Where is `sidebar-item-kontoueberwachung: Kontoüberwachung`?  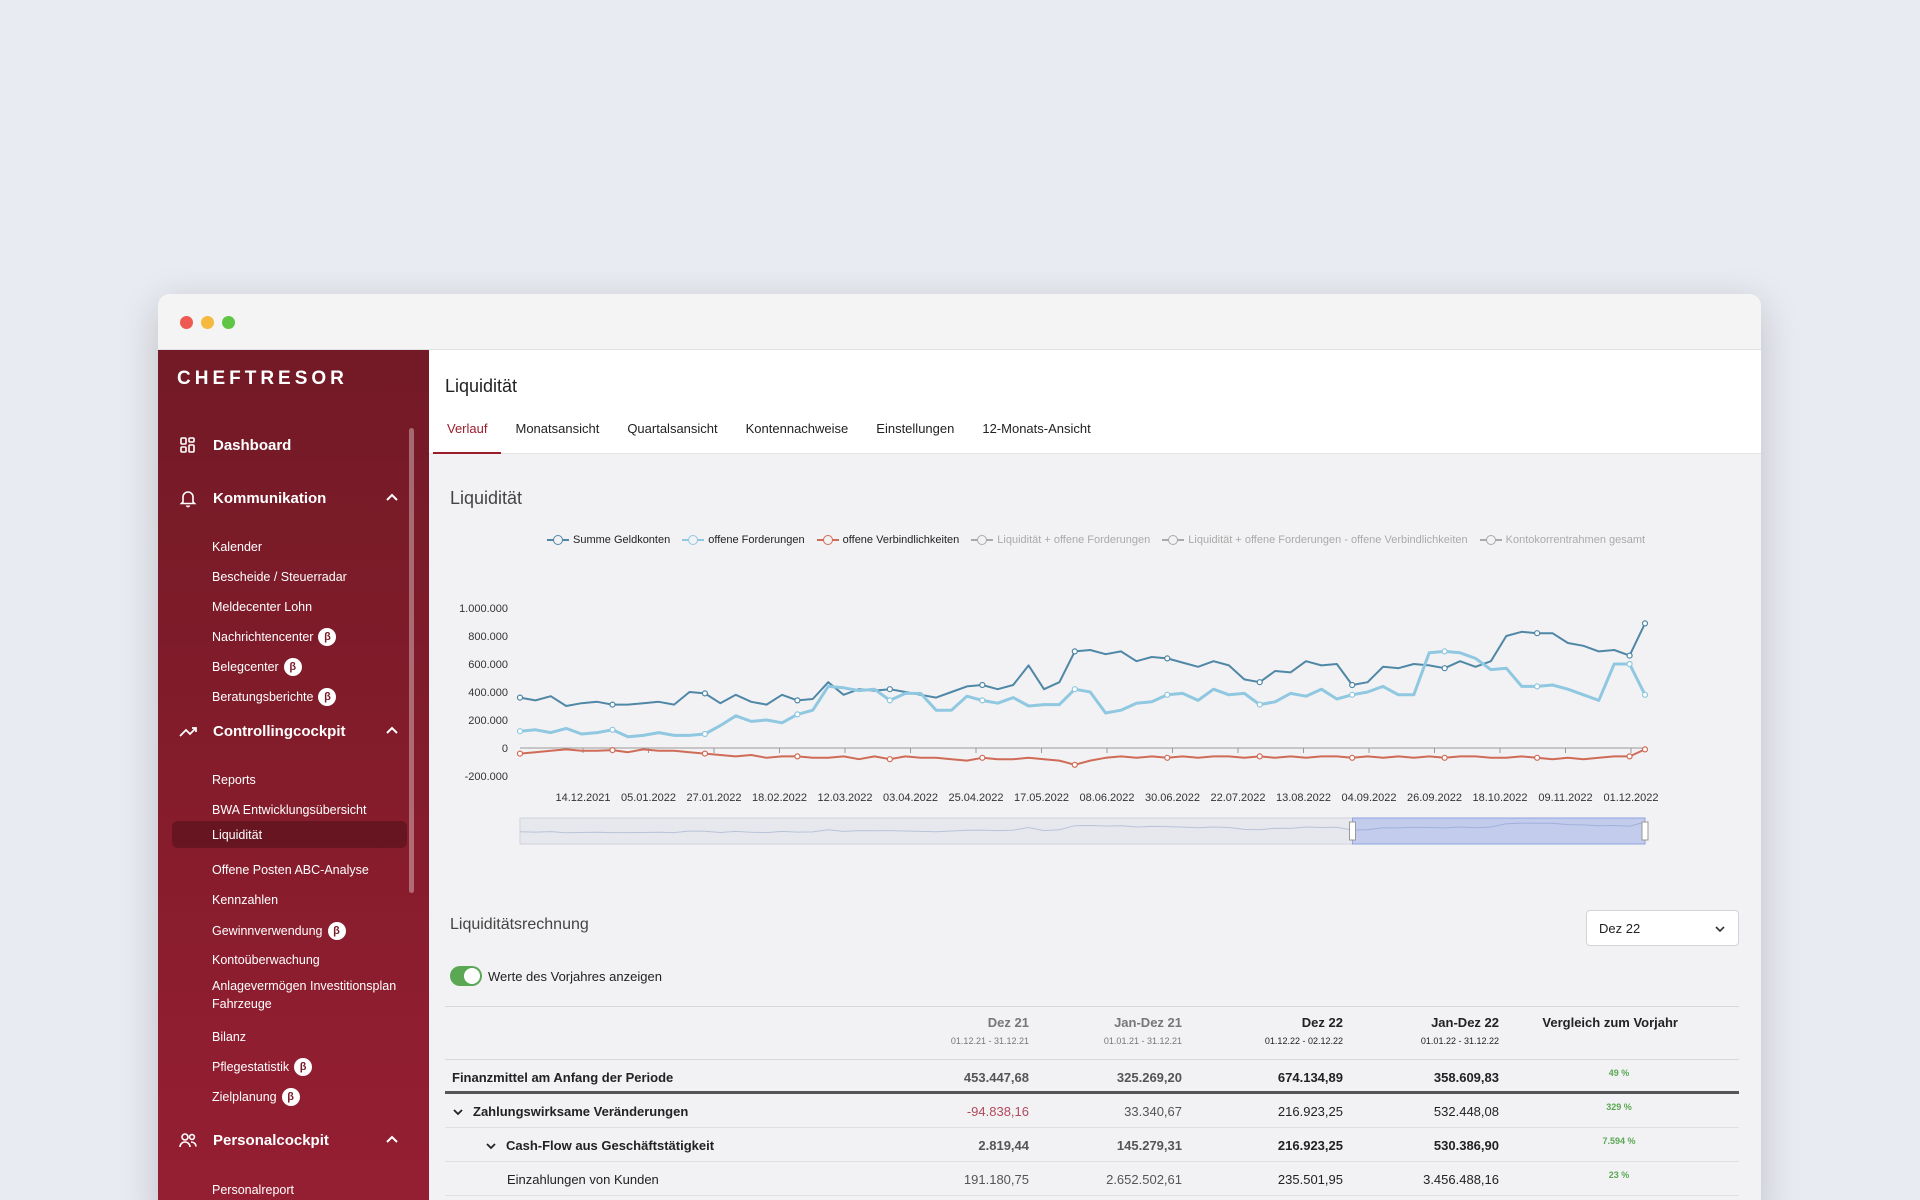
sidebar-item-kontoueberwachung: Kontoüberwachung is located at coordinates (266, 960).